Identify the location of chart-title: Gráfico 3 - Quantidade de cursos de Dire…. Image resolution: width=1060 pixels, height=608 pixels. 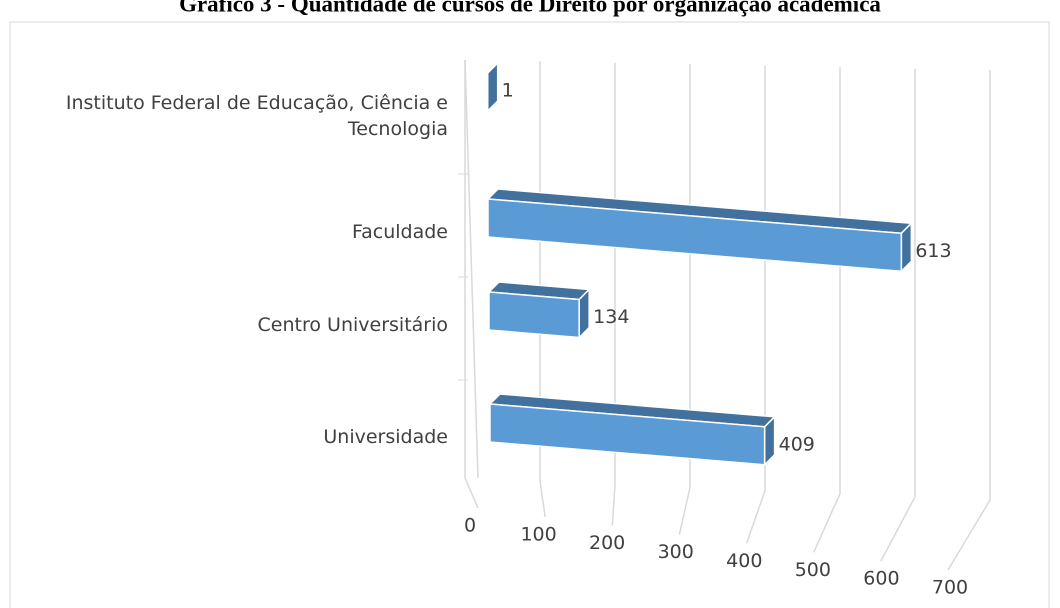
(530, 8).